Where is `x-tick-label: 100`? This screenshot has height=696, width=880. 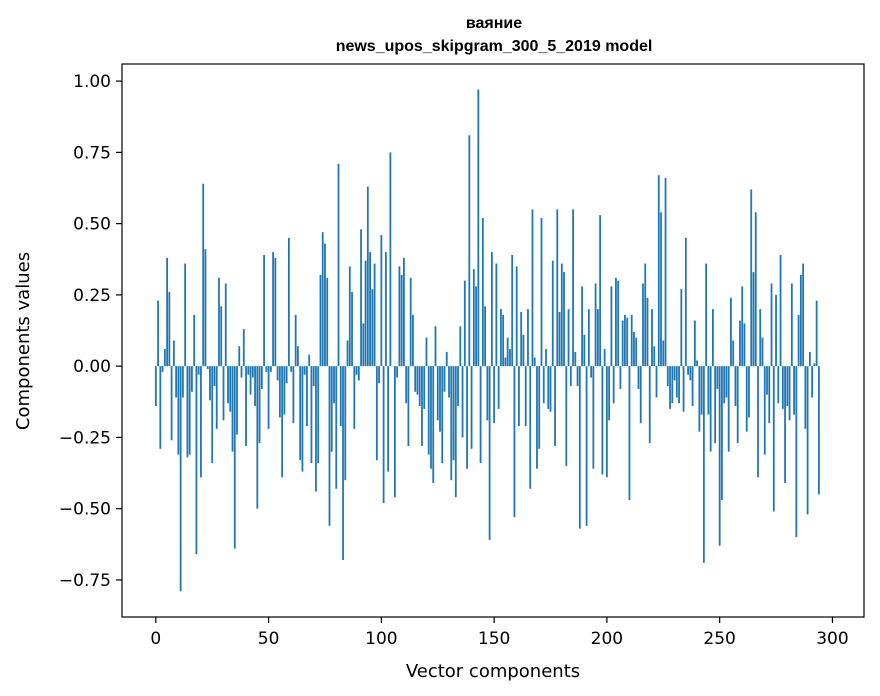 x-tick-label: 100 is located at coordinates (381, 639).